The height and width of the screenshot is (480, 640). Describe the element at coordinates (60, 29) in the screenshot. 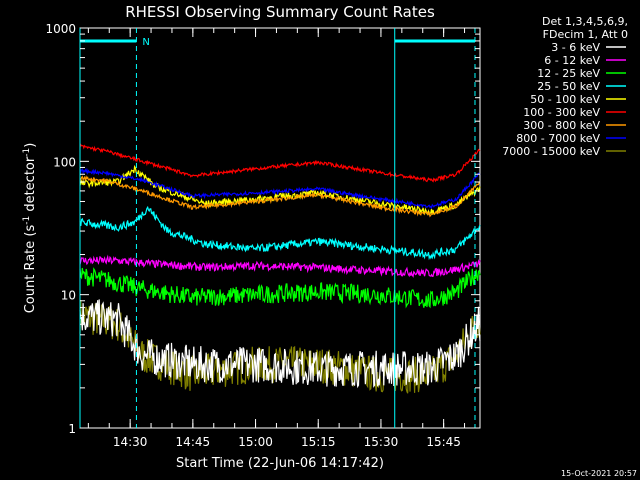

I see `y-tick-label: 1000` at that location.